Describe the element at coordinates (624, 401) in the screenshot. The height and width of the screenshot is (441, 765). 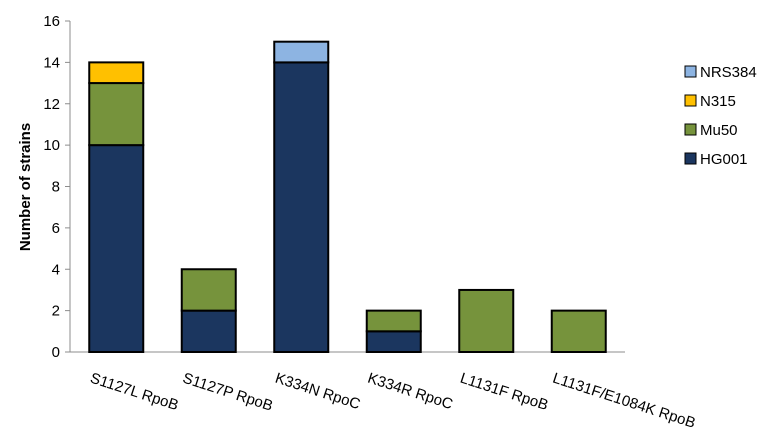
I see `x-tick-label: L1131F/E1084K RpoB` at that location.